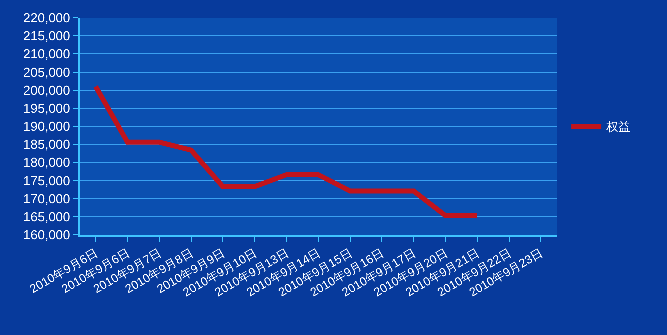 The width and height of the screenshot is (667, 335). What do you see at coordinates (46, 180) in the screenshot?
I see `y-tick-label: 175,000` at bounding box center [46, 180].